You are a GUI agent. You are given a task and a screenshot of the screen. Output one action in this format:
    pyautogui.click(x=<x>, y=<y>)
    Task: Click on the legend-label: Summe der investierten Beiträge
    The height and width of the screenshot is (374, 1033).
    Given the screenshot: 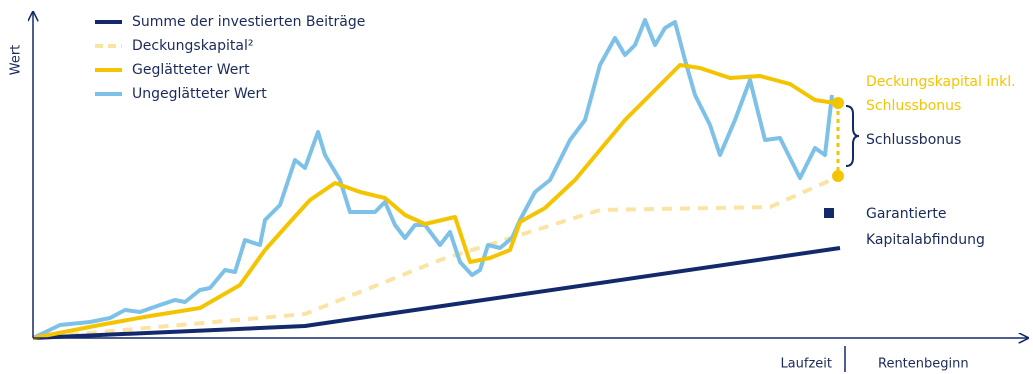 What is the action you would take?
    pyautogui.click(x=248, y=22)
    